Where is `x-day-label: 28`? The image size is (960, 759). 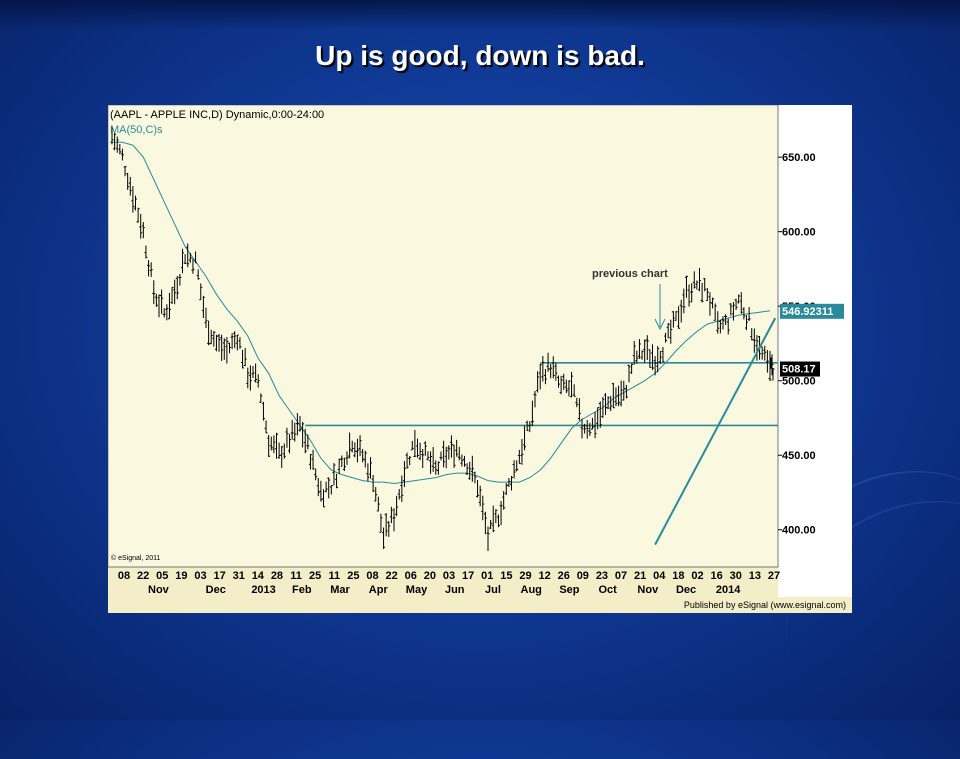 x-day-label: 28 is located at coordinates (277, 576).